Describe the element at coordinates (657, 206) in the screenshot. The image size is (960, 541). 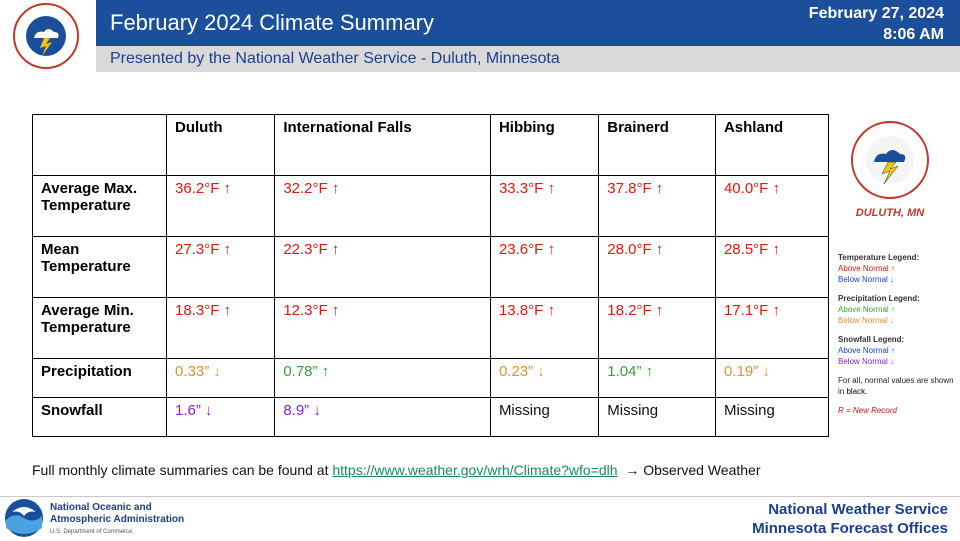
I see `table-cell: 37.8°F ↑` at that location.